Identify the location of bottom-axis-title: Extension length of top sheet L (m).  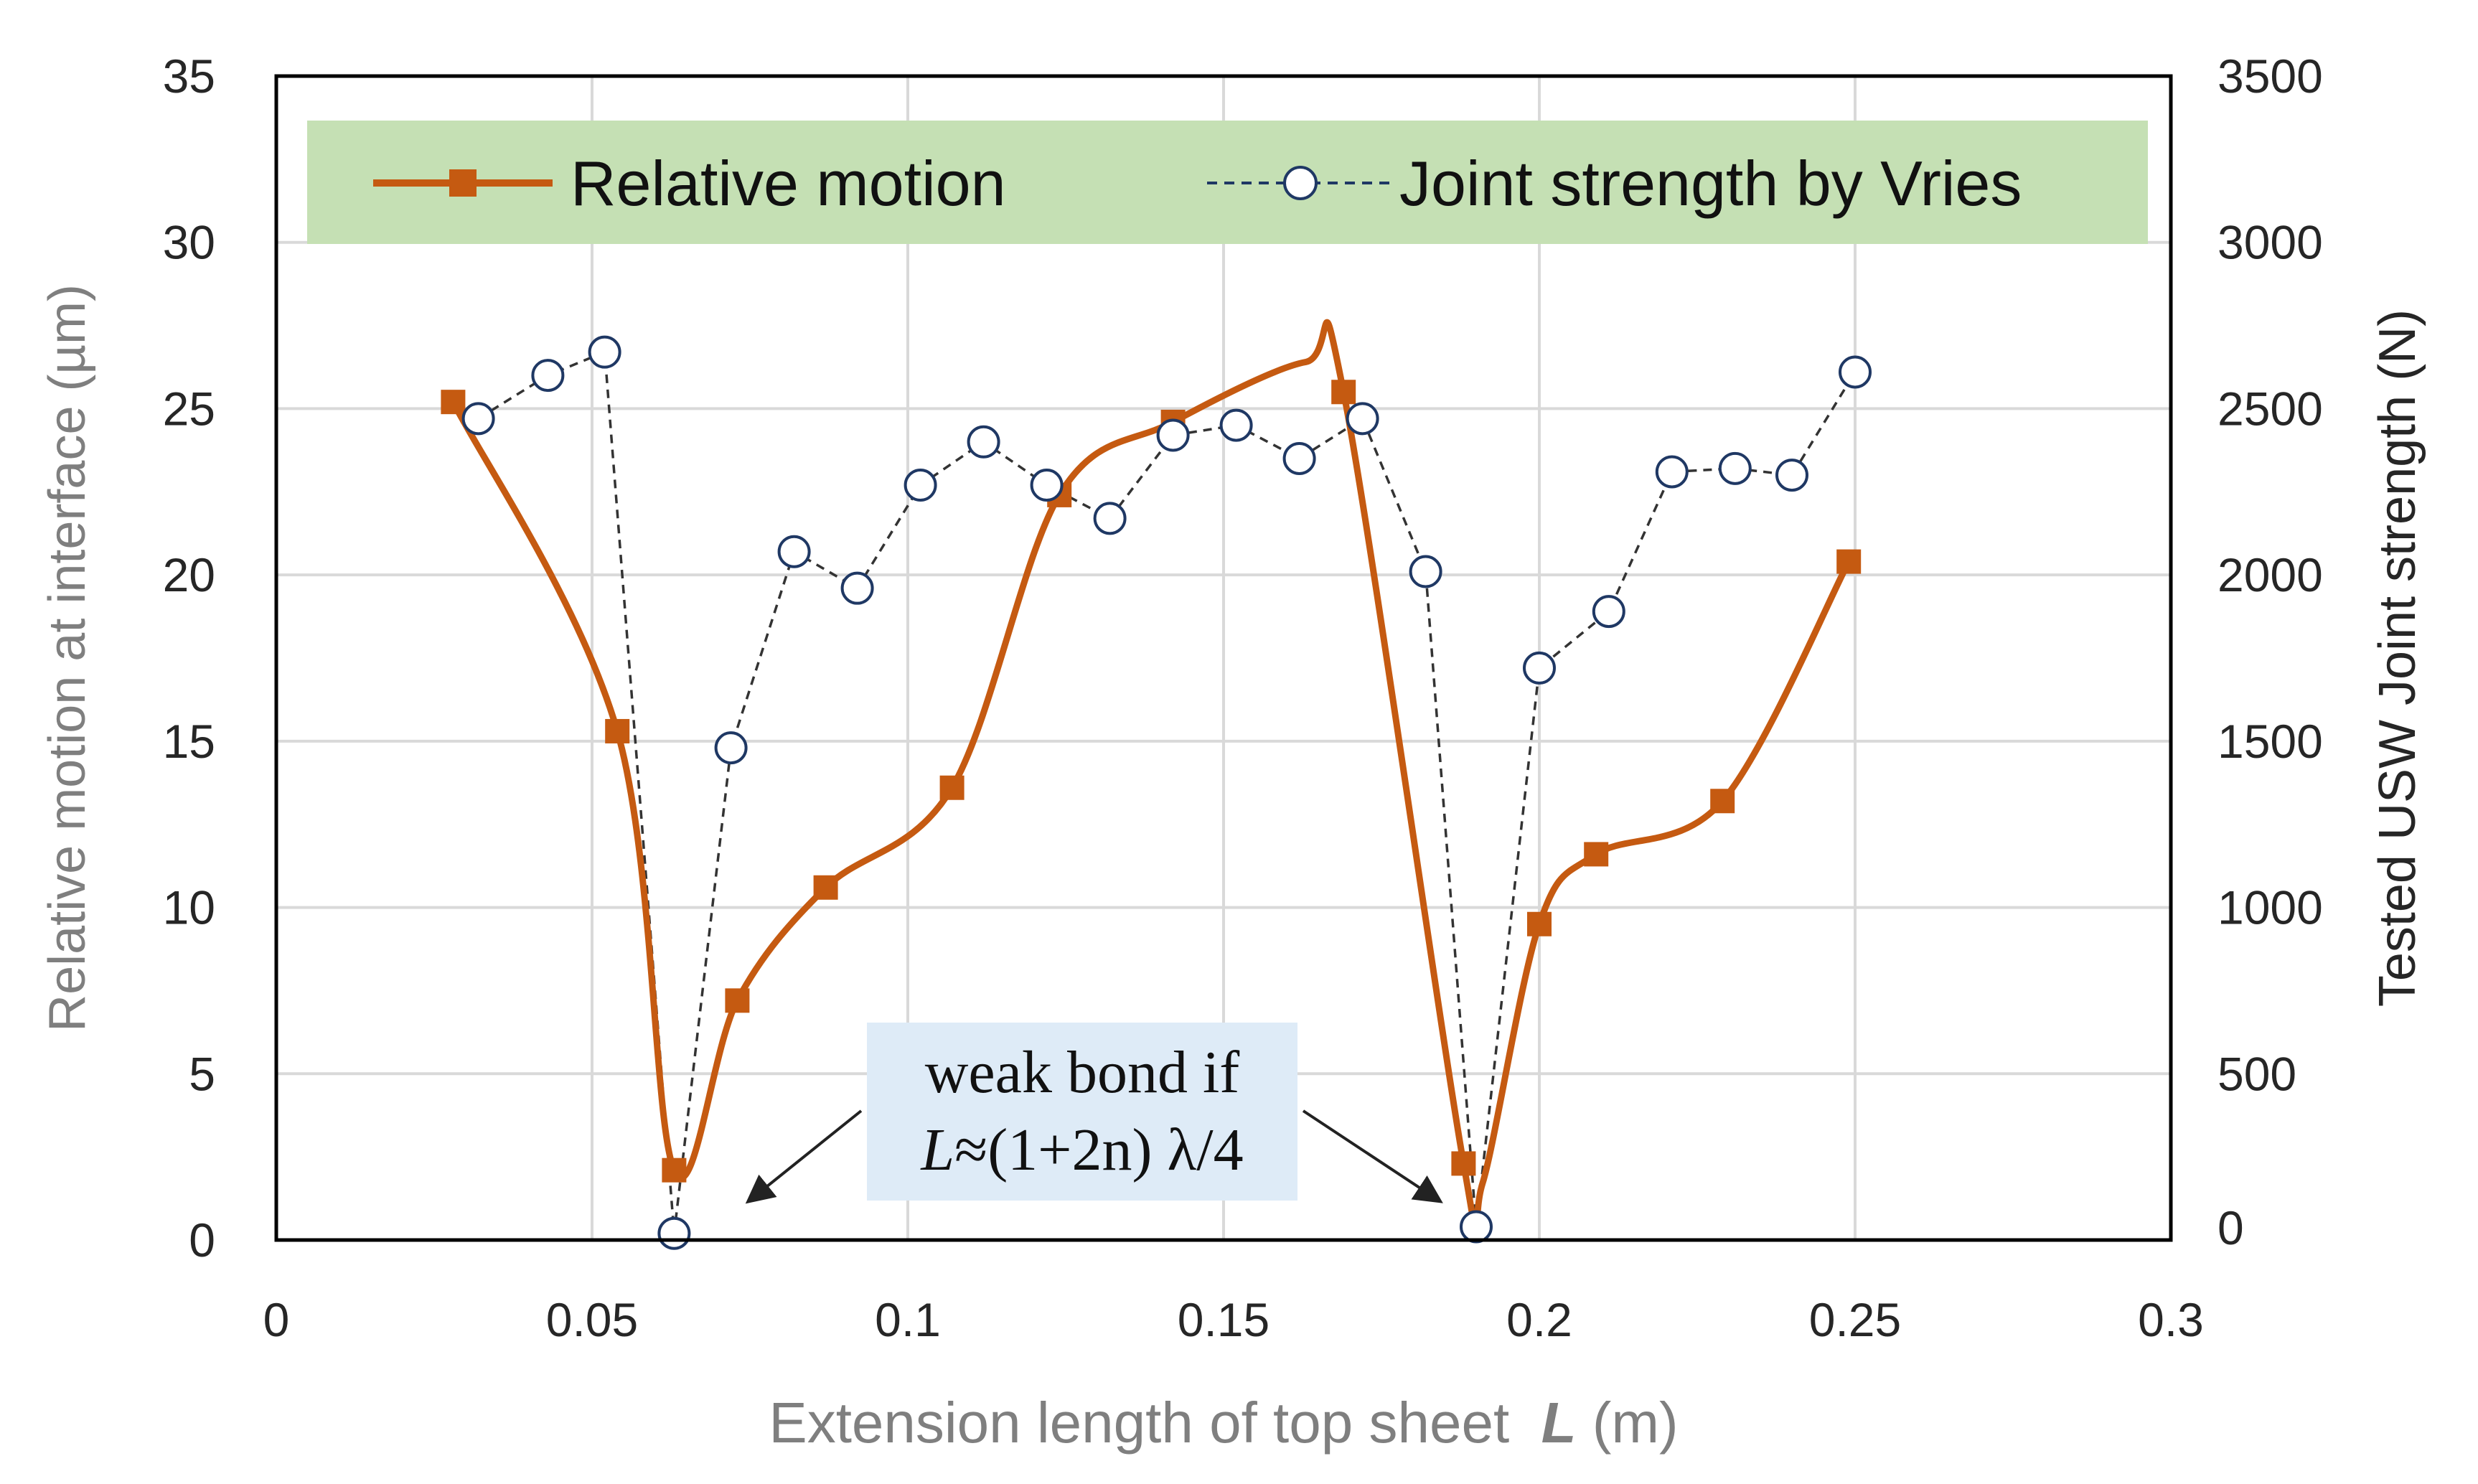
(1223, 1423).